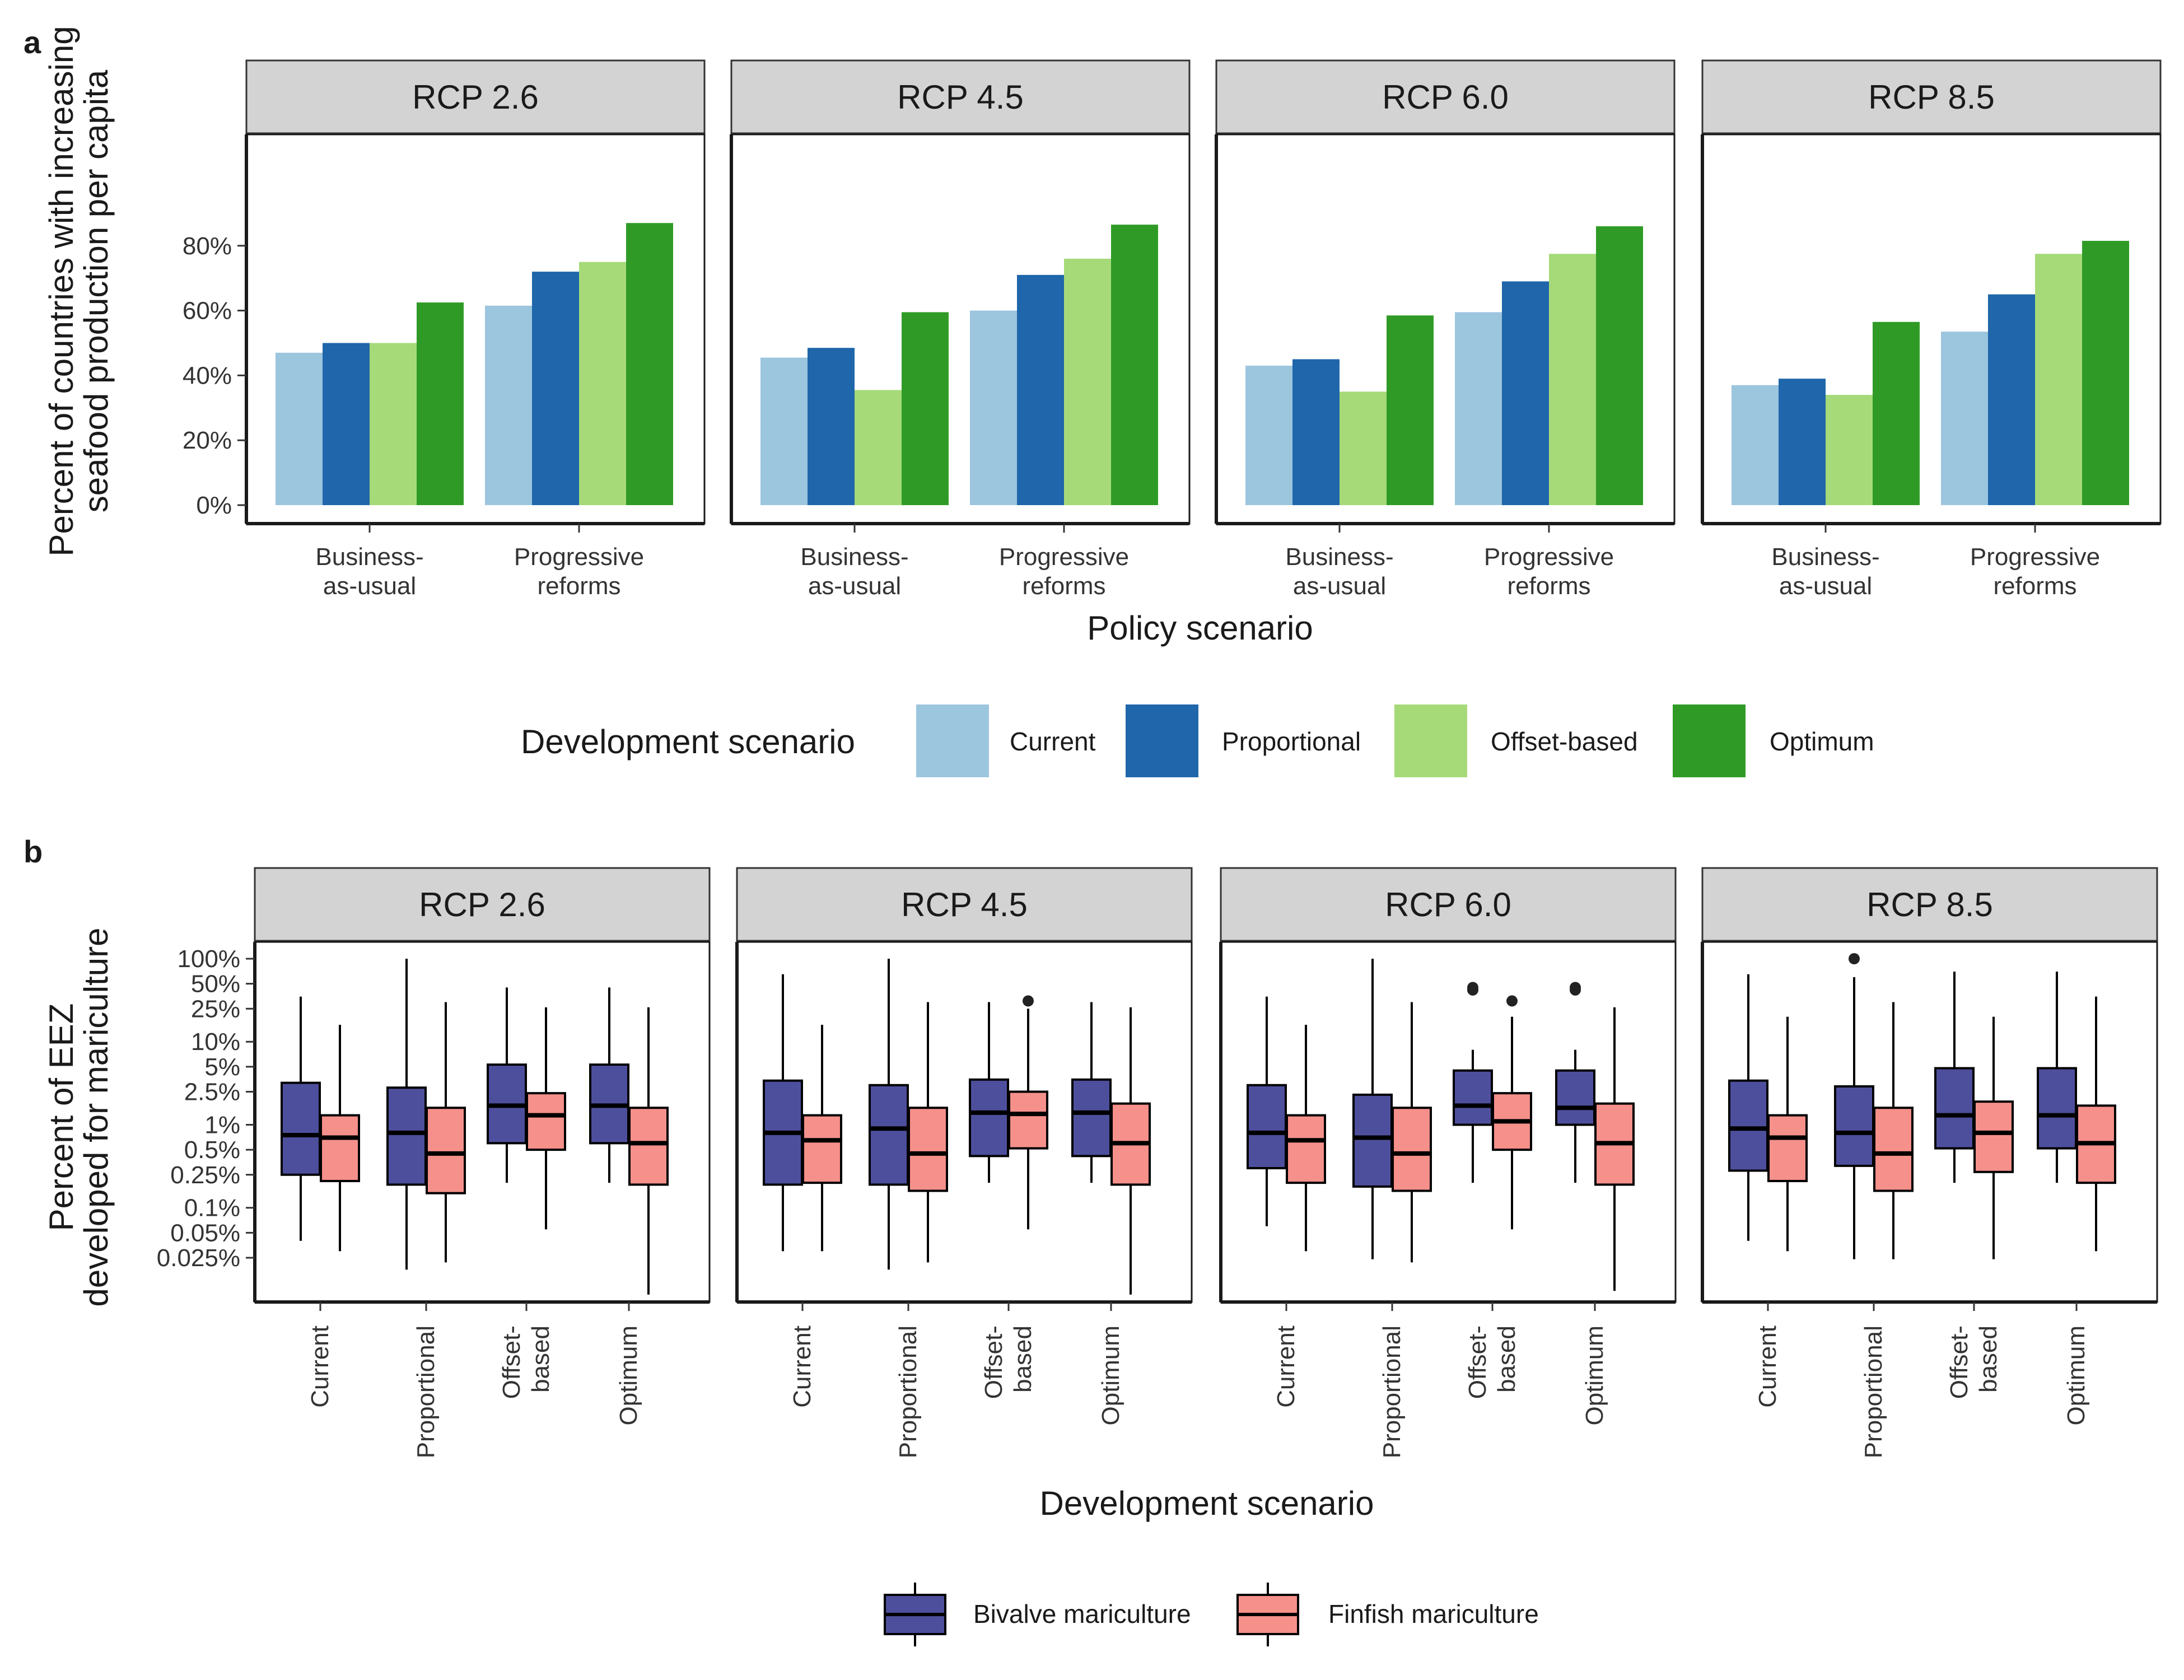  What do you see at coordinates (1286, 1367) in the screenshot?
I see `x-tick-label: Current` at bounding box center [1286, 1367].